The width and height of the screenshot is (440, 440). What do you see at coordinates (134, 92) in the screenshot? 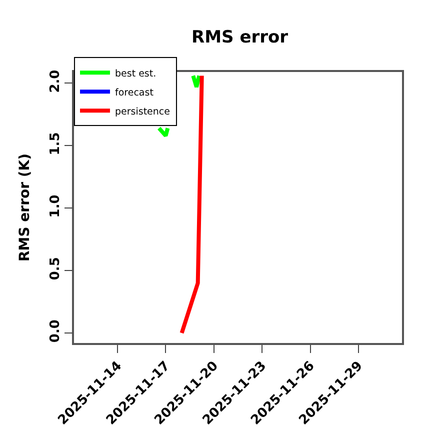
I see `legend-label: forecast` at bounding box center [134, 92].